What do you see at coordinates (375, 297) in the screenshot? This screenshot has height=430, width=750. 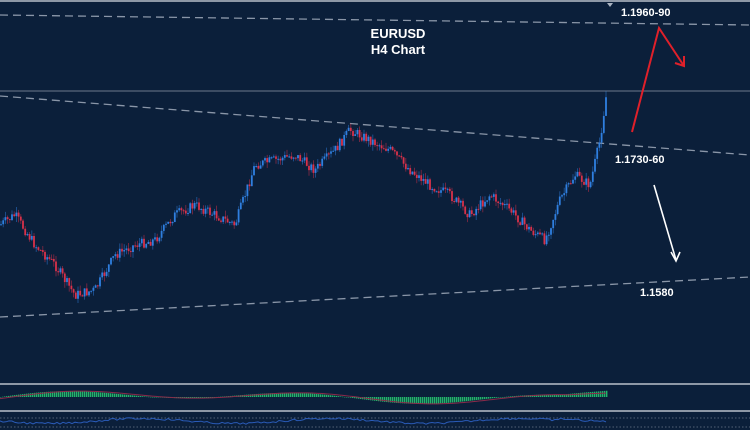 I see `support-trendline` at bounding box center [375, 297].